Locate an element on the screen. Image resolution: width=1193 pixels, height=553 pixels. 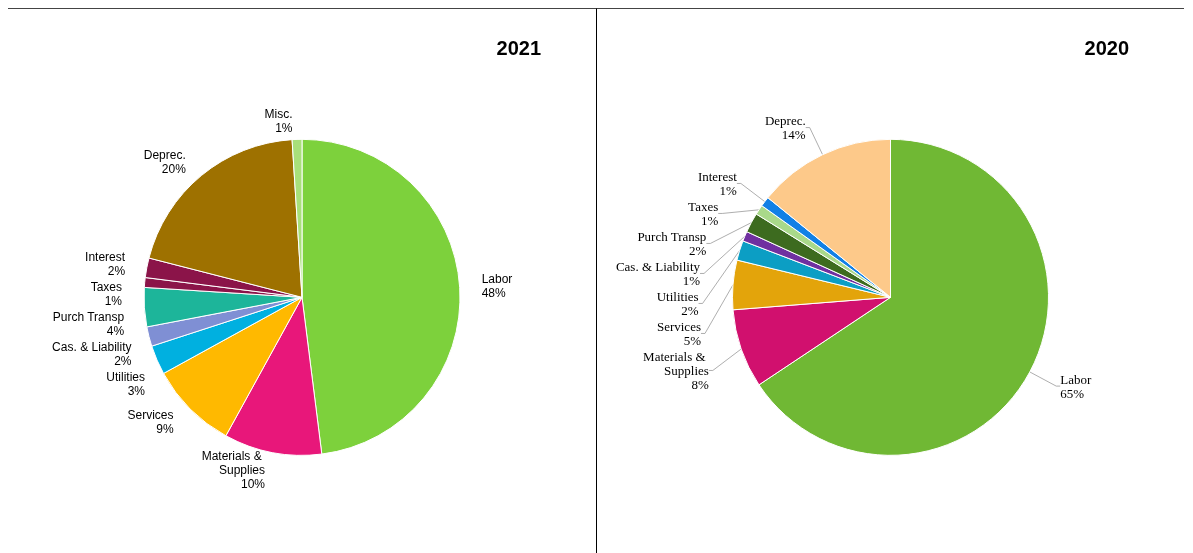
data-label: 9% is located at coordinates (165, 428).